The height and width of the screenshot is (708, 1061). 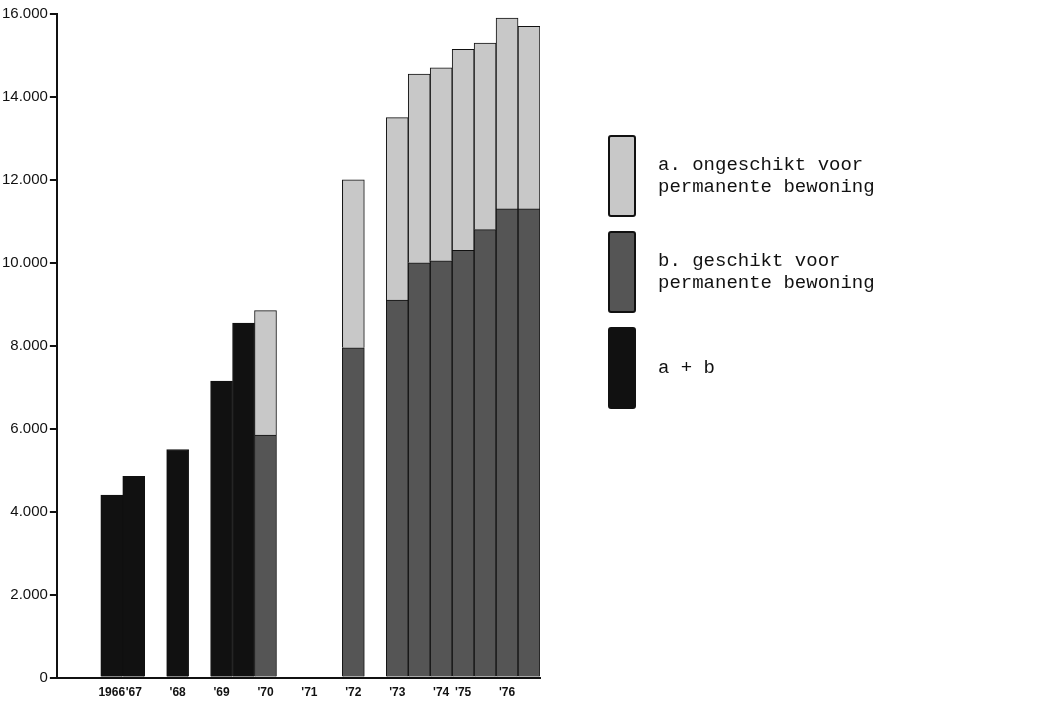 I want to click on x-tick-label: '75, so click(x=463, y=692).